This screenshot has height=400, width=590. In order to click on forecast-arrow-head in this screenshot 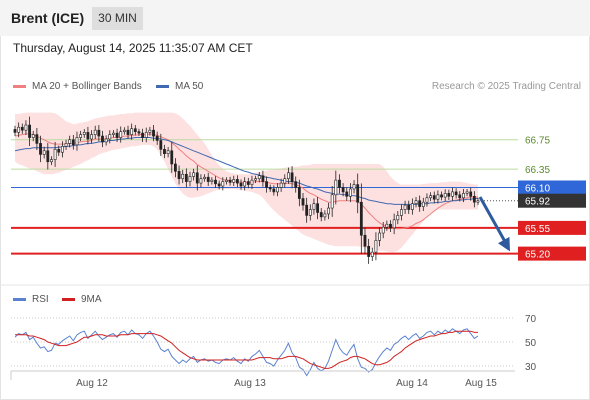, I will do `click(504, 244)`.